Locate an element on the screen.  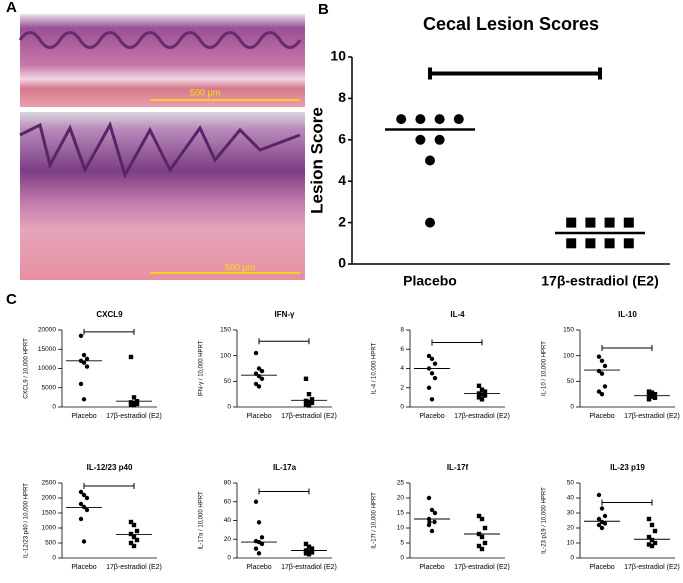
y-tick-label: 8 is located at coordinates (342, 97).